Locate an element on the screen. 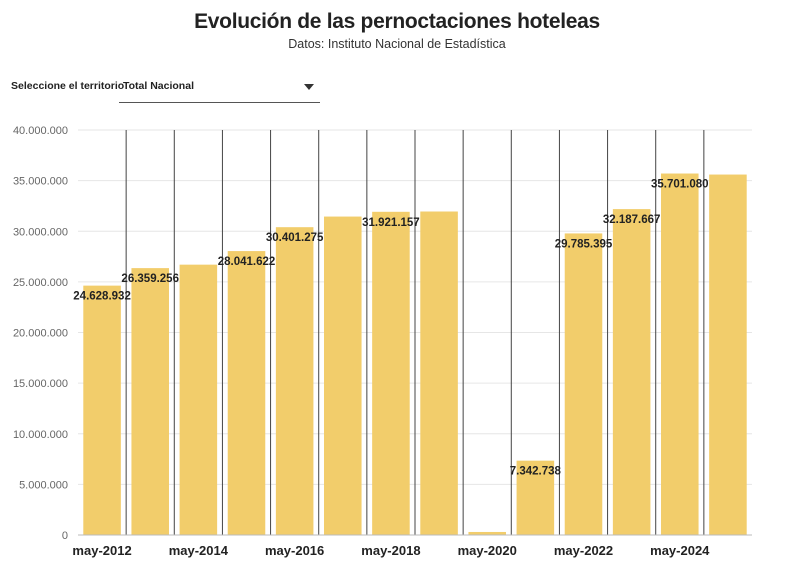 Image resolution: width=794 pixels, height=575 pixels. territory-select-value: Total Nacional is located at coordinates (158, 86).